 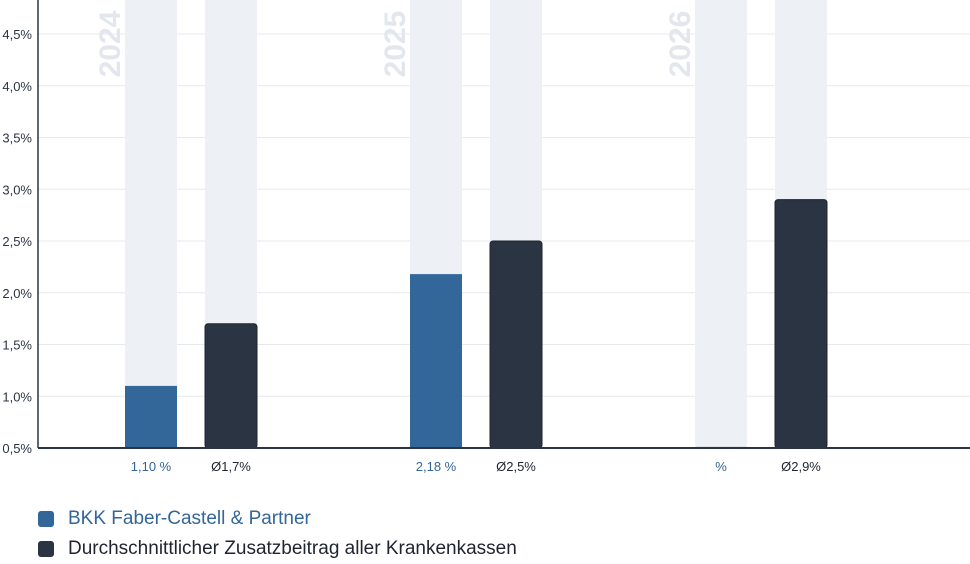 What do you see at coordinates (151, 466) in the screenshot?
I see `data-label: 1,10 %` at bounding box center [151, 466].